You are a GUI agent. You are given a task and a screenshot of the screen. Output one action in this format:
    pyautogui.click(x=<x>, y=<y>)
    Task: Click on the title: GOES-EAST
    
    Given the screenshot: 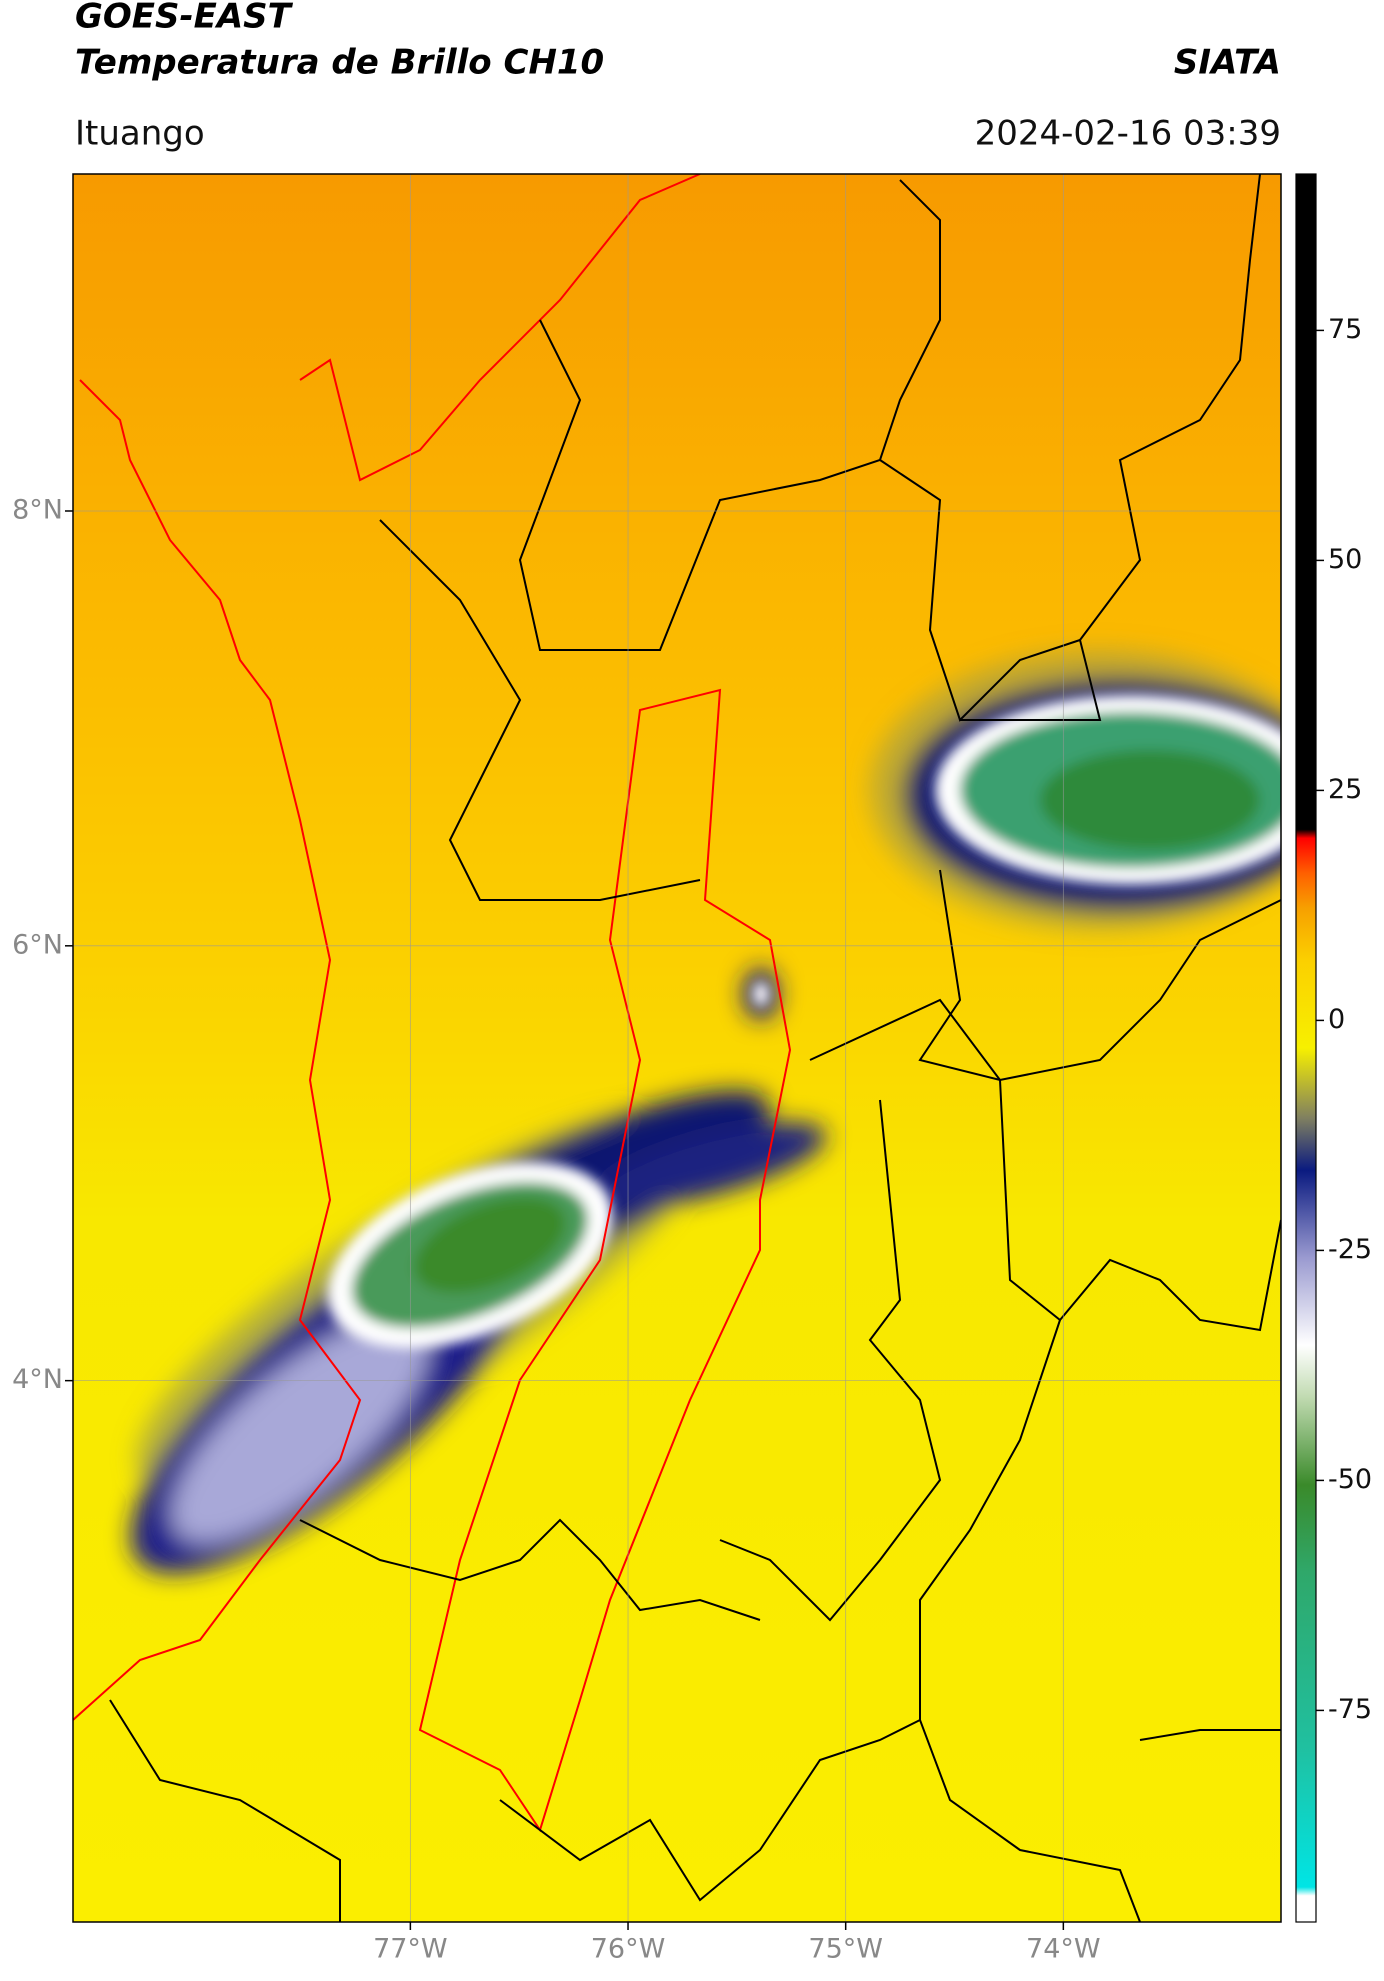 What is the action you would take?
    pyautogui.click(x=184, y=18)
    